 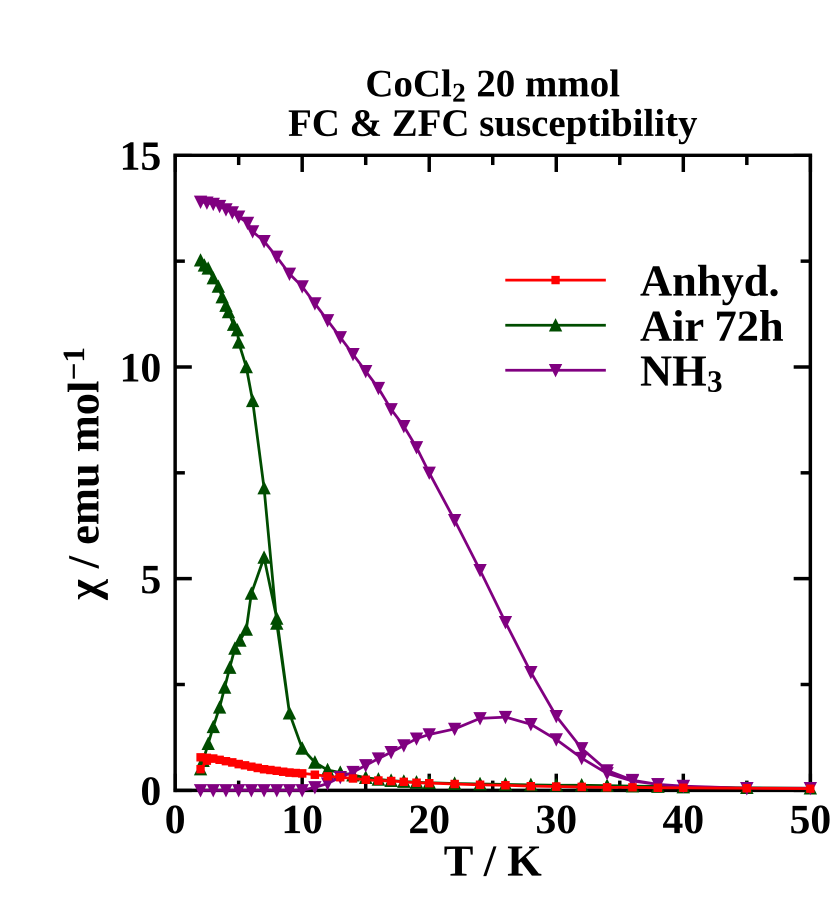 I want to click on x-axis-title: T / K, so click(x=493, y=861).